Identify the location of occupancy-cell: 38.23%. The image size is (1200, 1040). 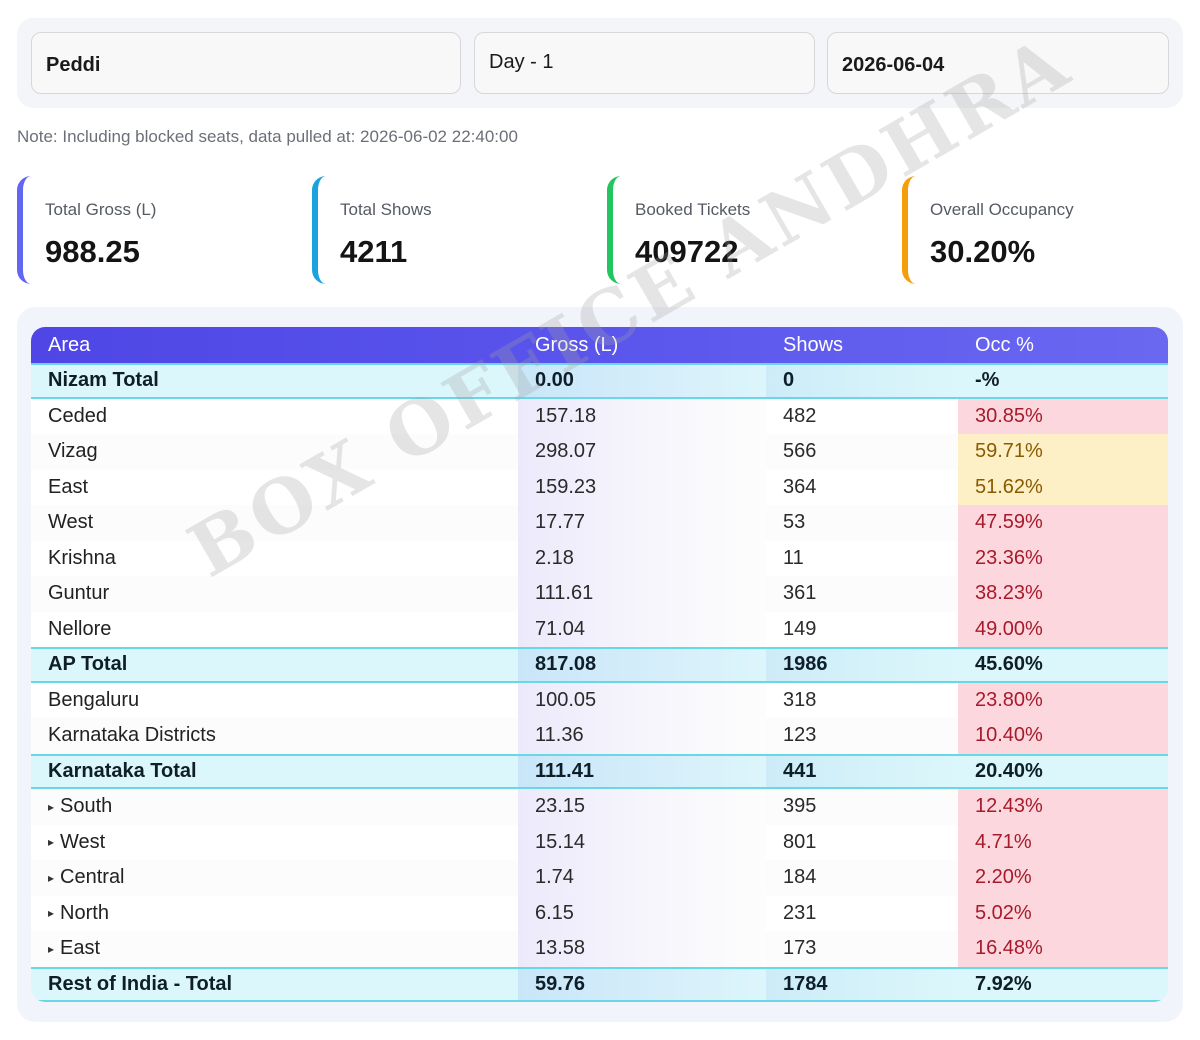
(1063, 594).